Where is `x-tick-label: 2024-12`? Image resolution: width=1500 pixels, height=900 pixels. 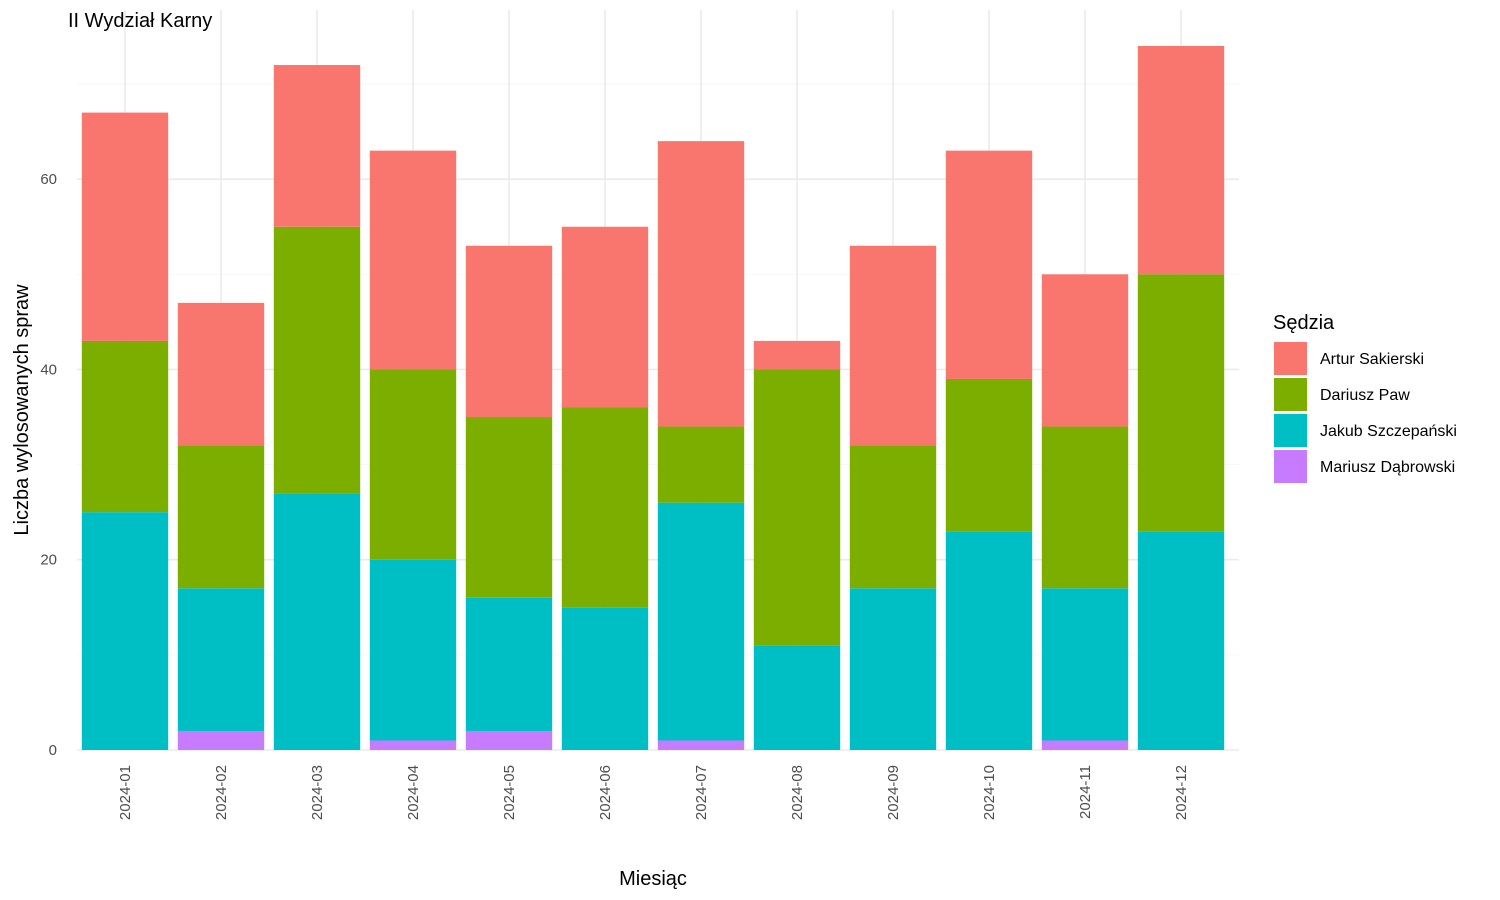
x-tick-label: 2024-12 is located at coordinates (1181, 792).